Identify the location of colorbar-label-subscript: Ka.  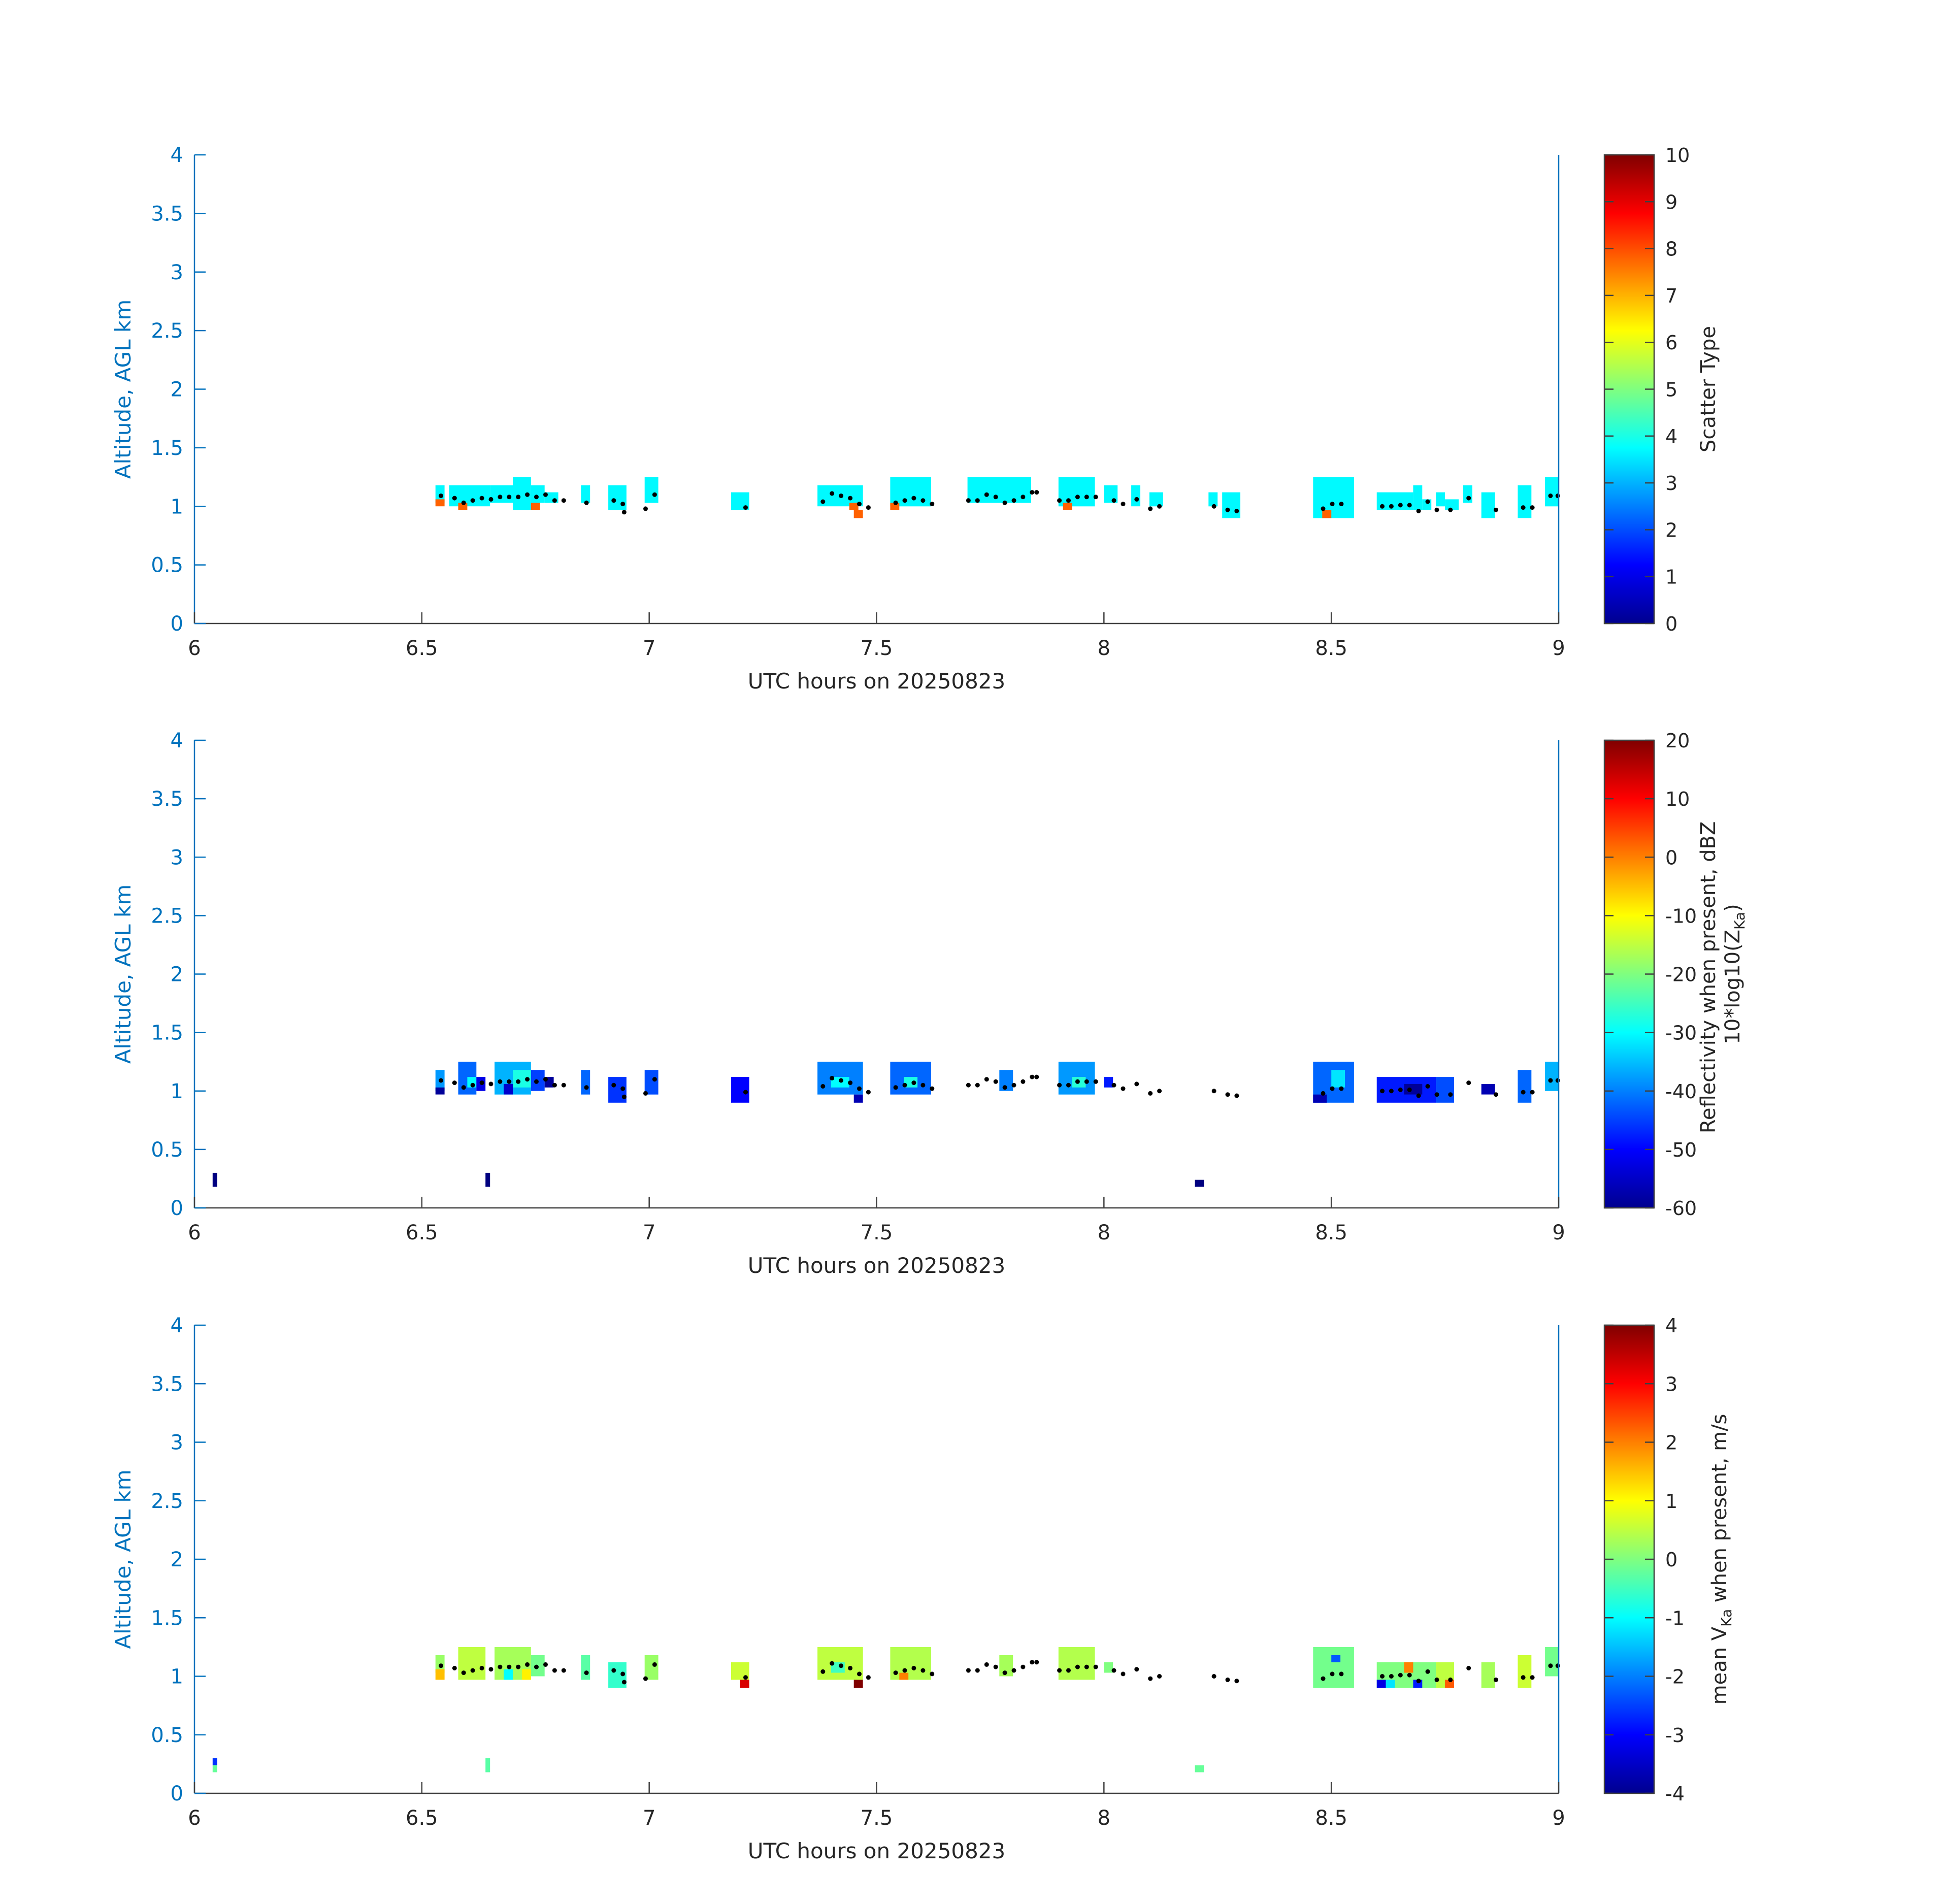
(1739, 921).